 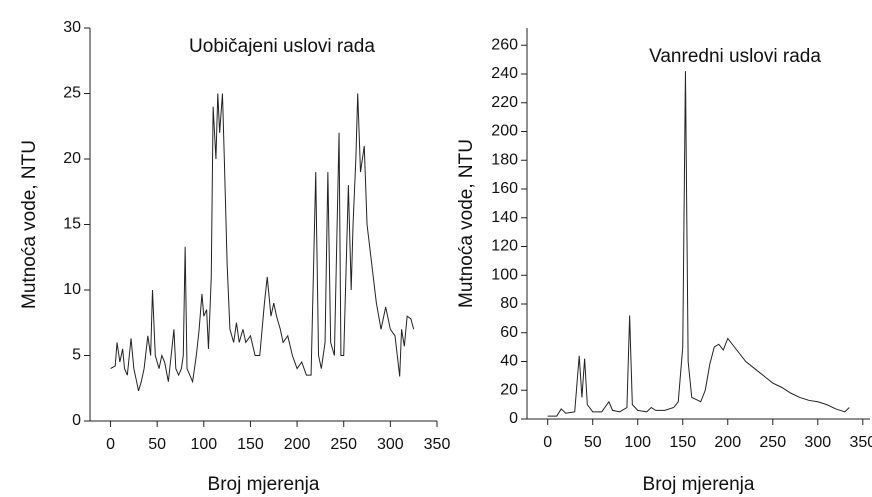 What do you see at coordinates (72, 224) in the screenshot?
I see `y-tick-label: 15` at bounding box center [72, 224].